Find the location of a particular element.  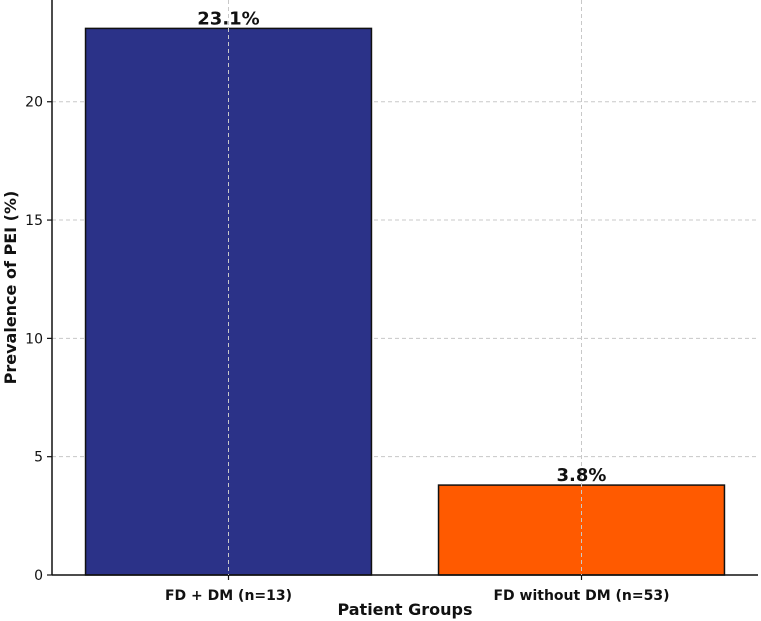

y-tick-label: 0 is located at coordinates (38, 576).